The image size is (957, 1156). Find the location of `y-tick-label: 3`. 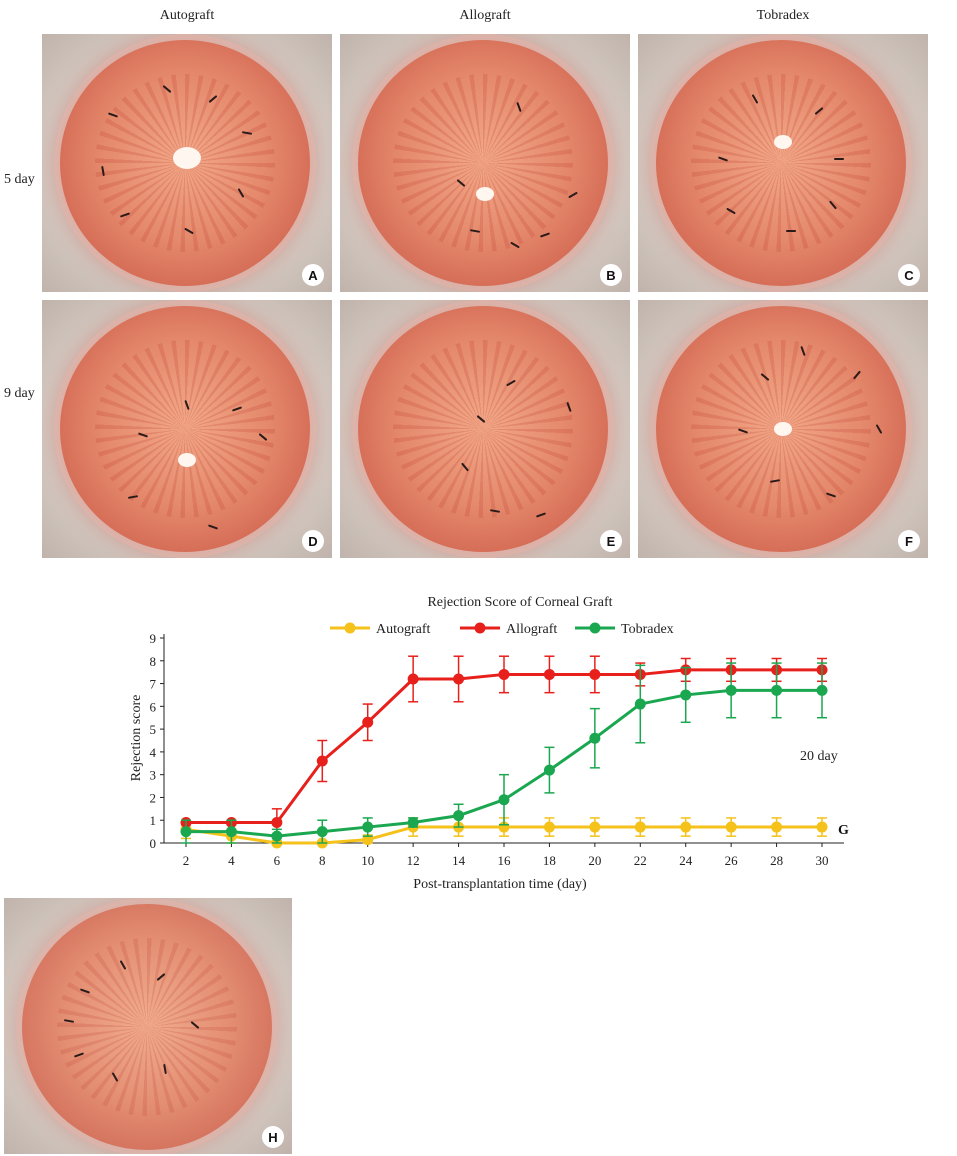

y-tick-label: 3 is located at coordinates (153, 775).